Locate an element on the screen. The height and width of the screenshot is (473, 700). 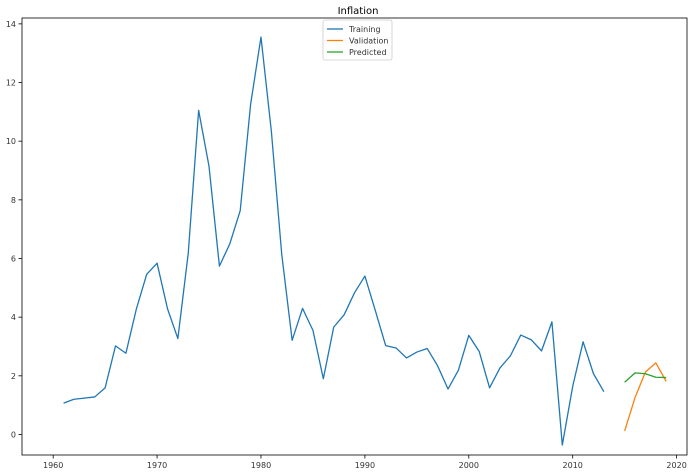
legend-label-predicted: Predicted is located at coordinates (368, 52).